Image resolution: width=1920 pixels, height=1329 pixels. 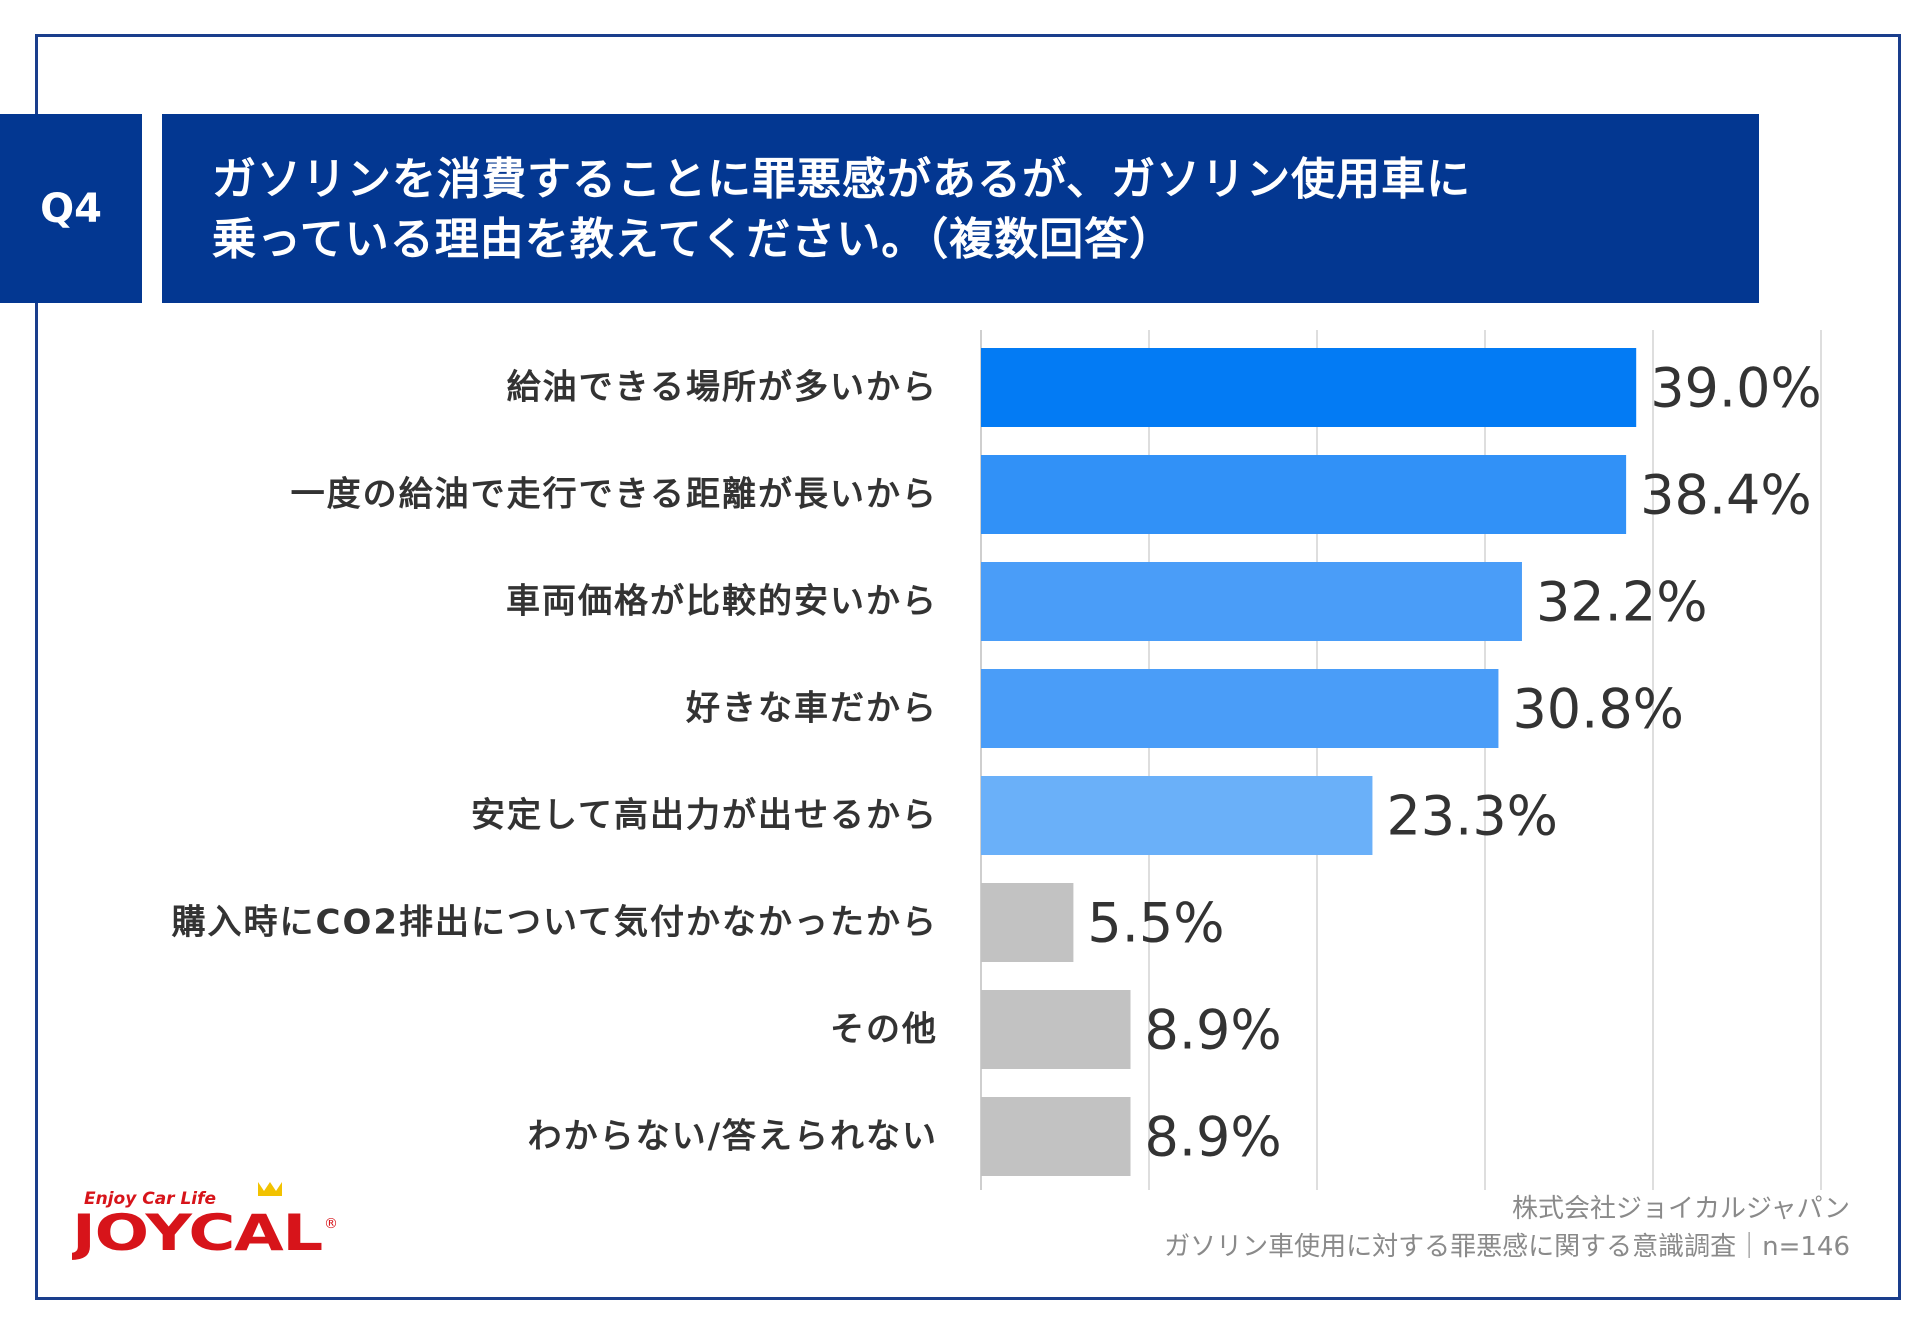 What do you see at coordinates (1472, 816) in the screenshot?
I see `value-label-5: 23.3%` at bounding box center [1472, 816].